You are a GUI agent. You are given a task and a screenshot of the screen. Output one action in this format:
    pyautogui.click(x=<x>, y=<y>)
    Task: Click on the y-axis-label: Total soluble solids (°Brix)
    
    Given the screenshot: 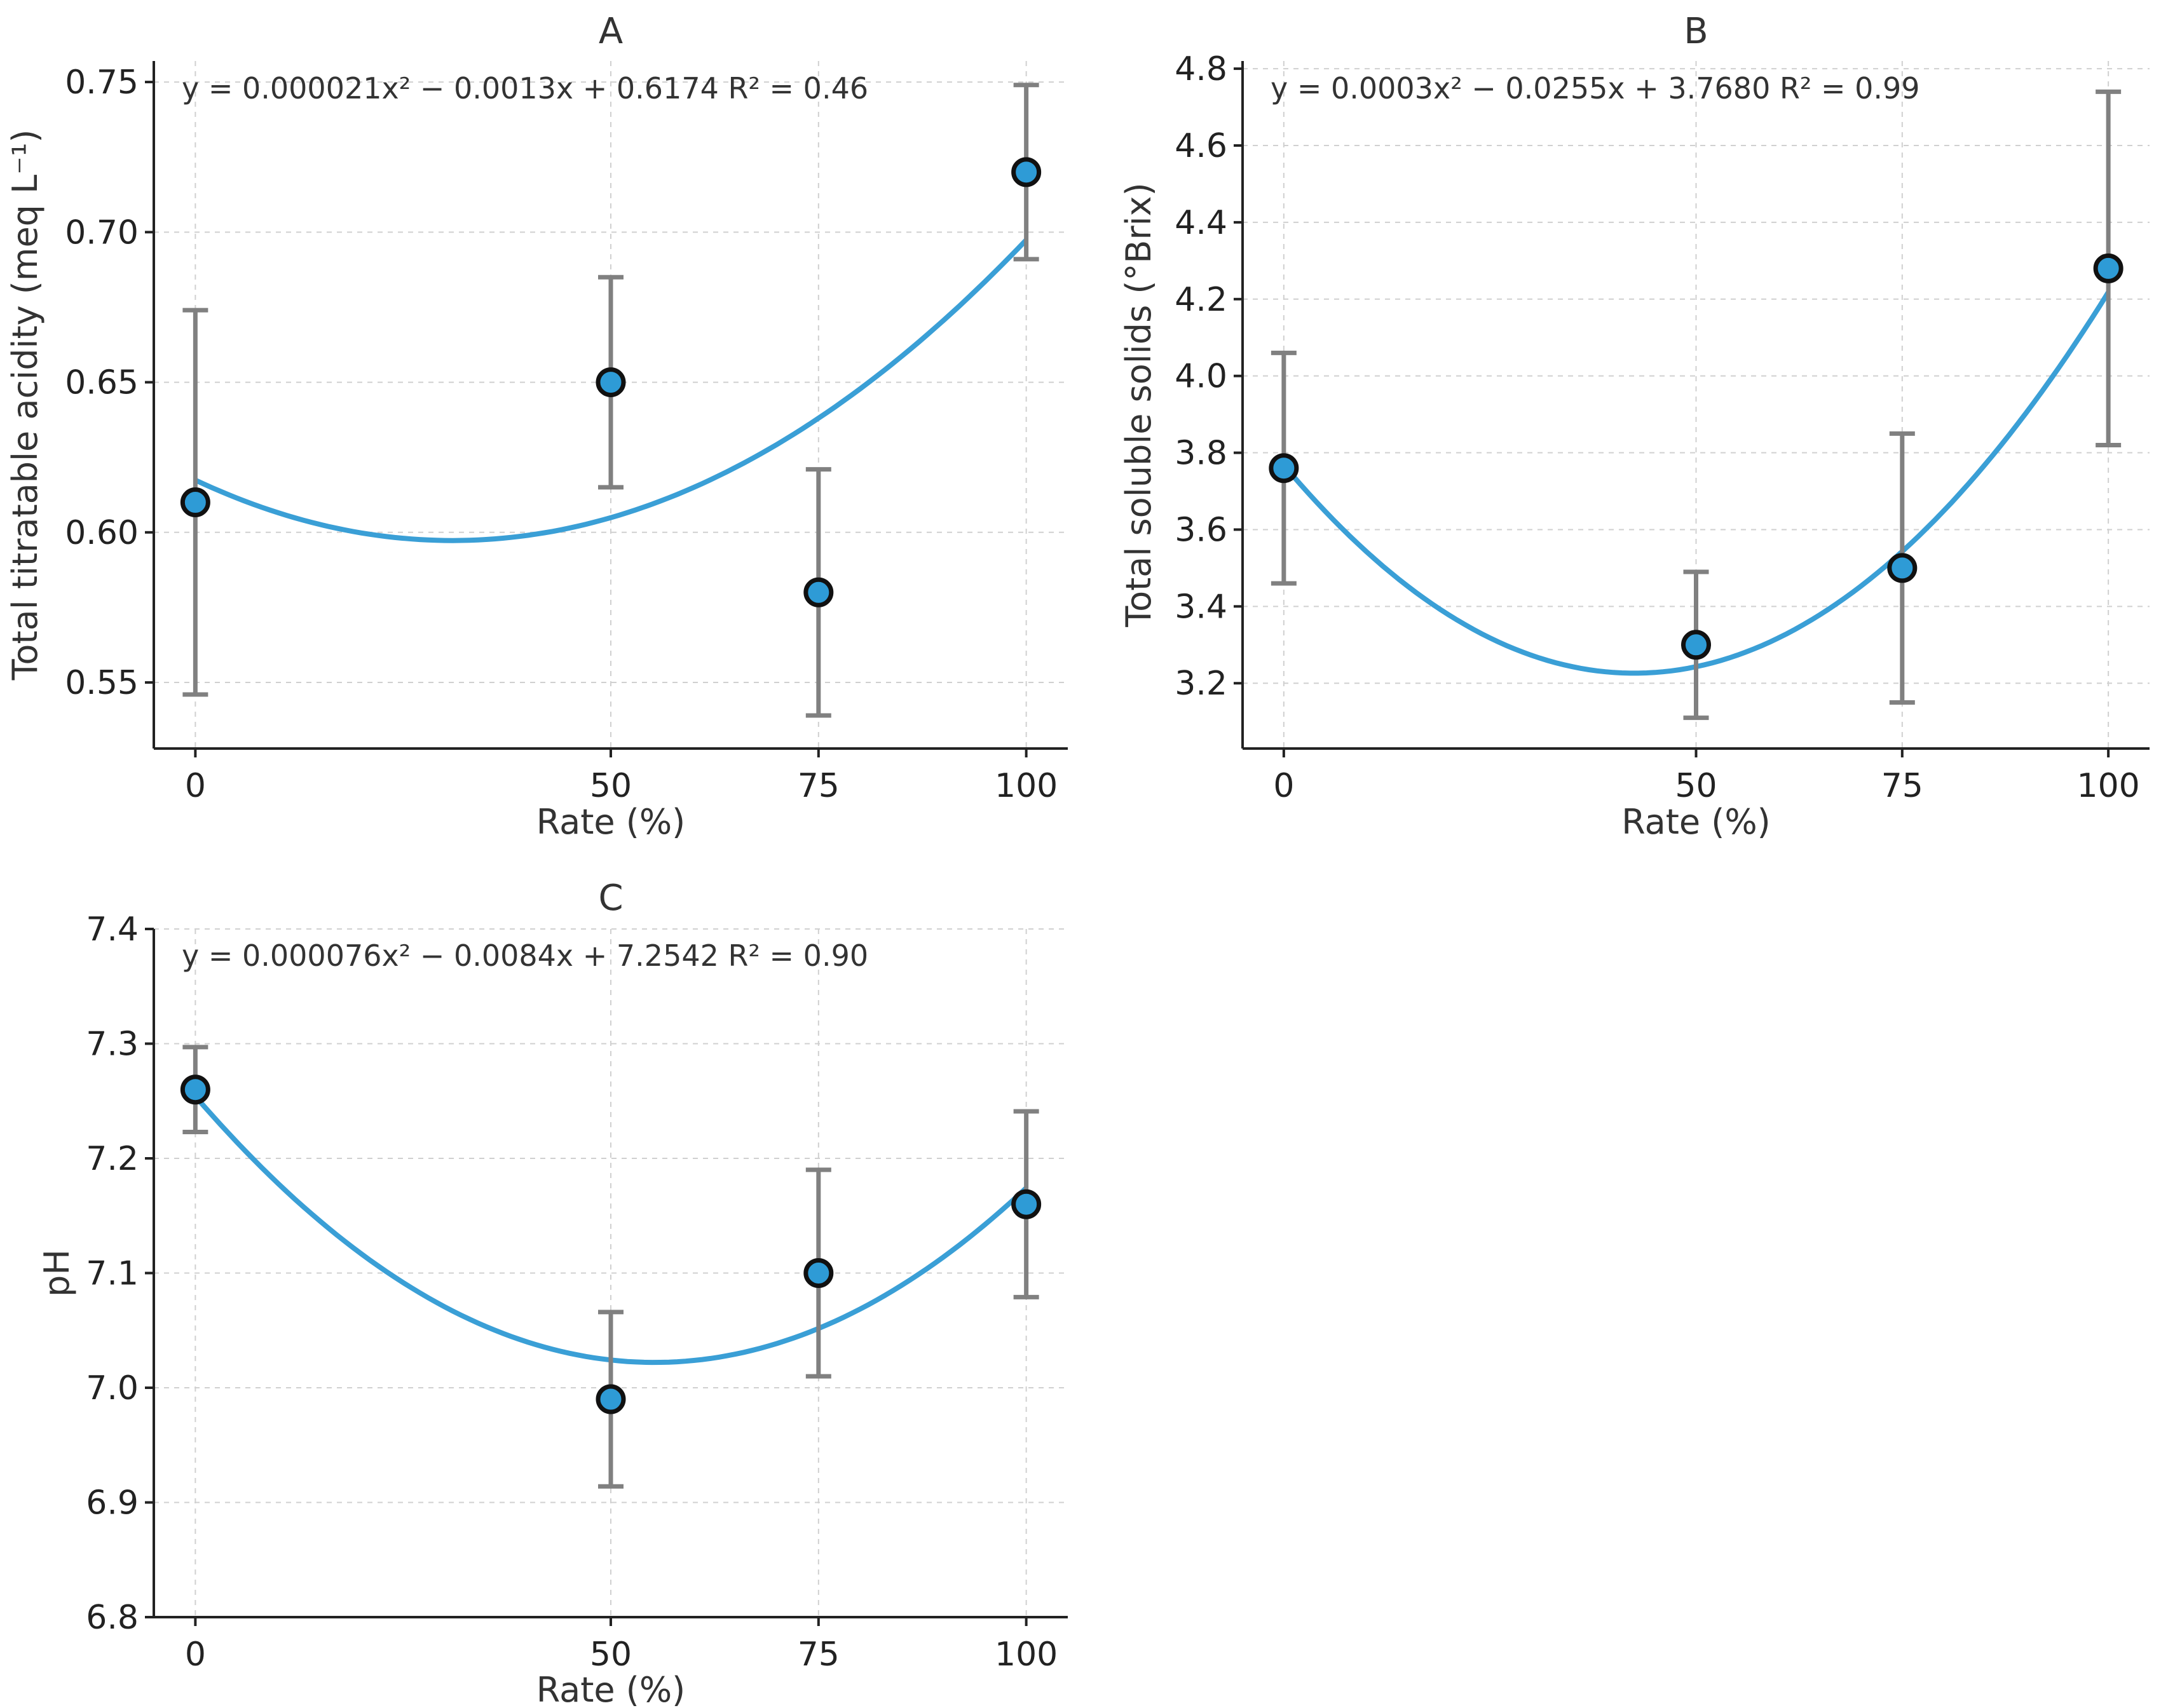 What is the action you would take?
    pyautogui.click(x=1139, y=404)
    